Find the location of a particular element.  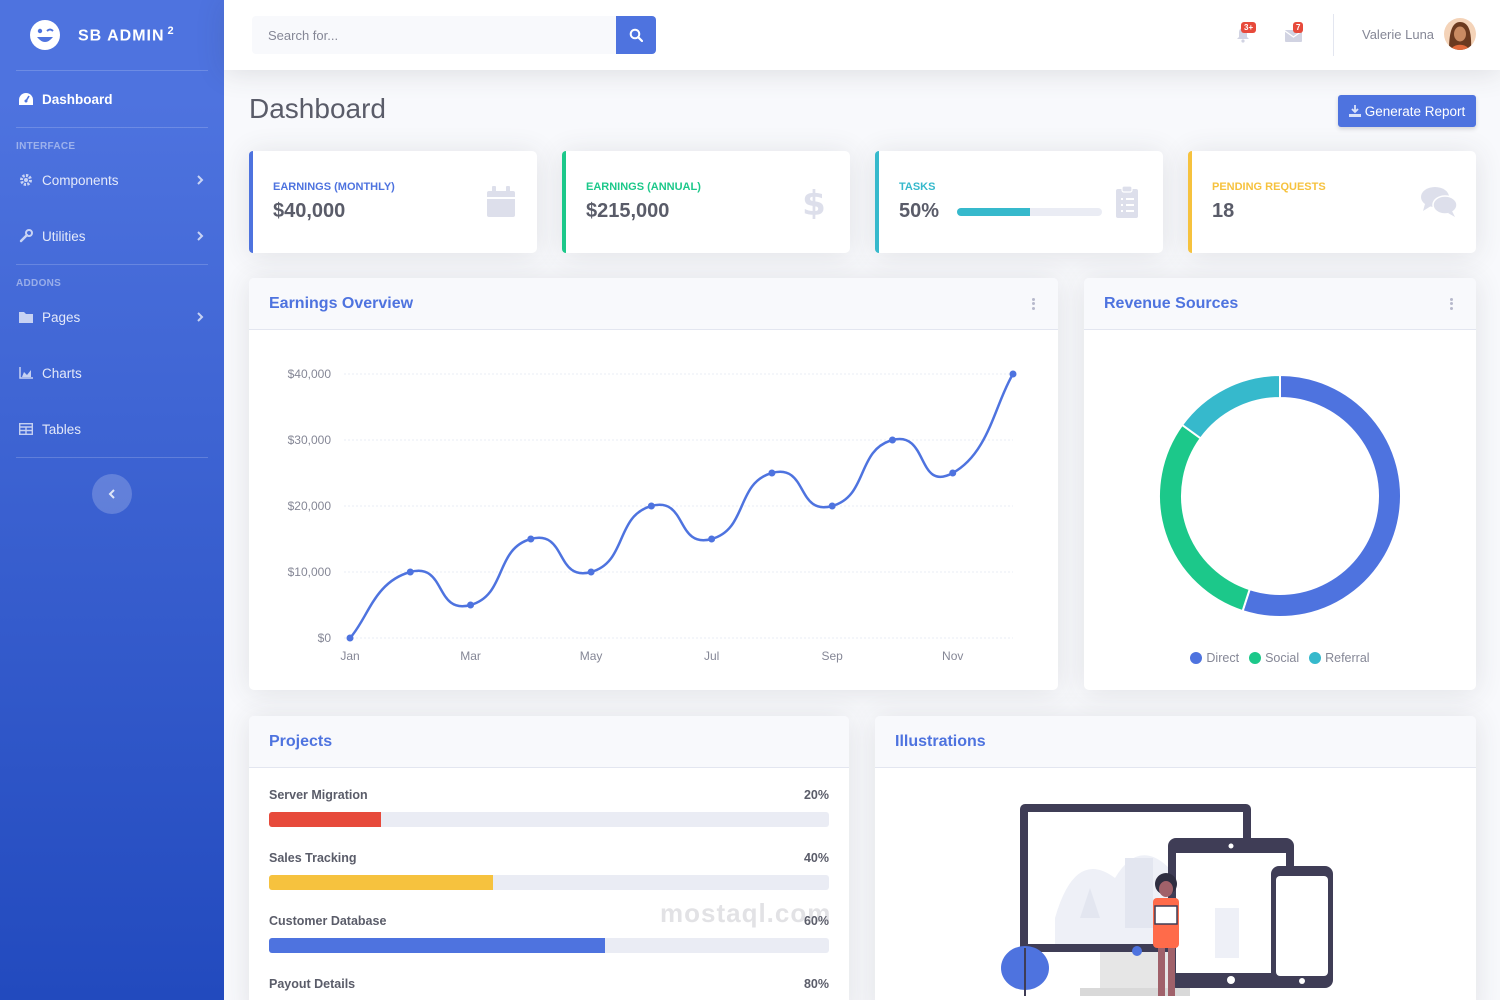

chevron-left-icon is located at coordinates (111, 494).